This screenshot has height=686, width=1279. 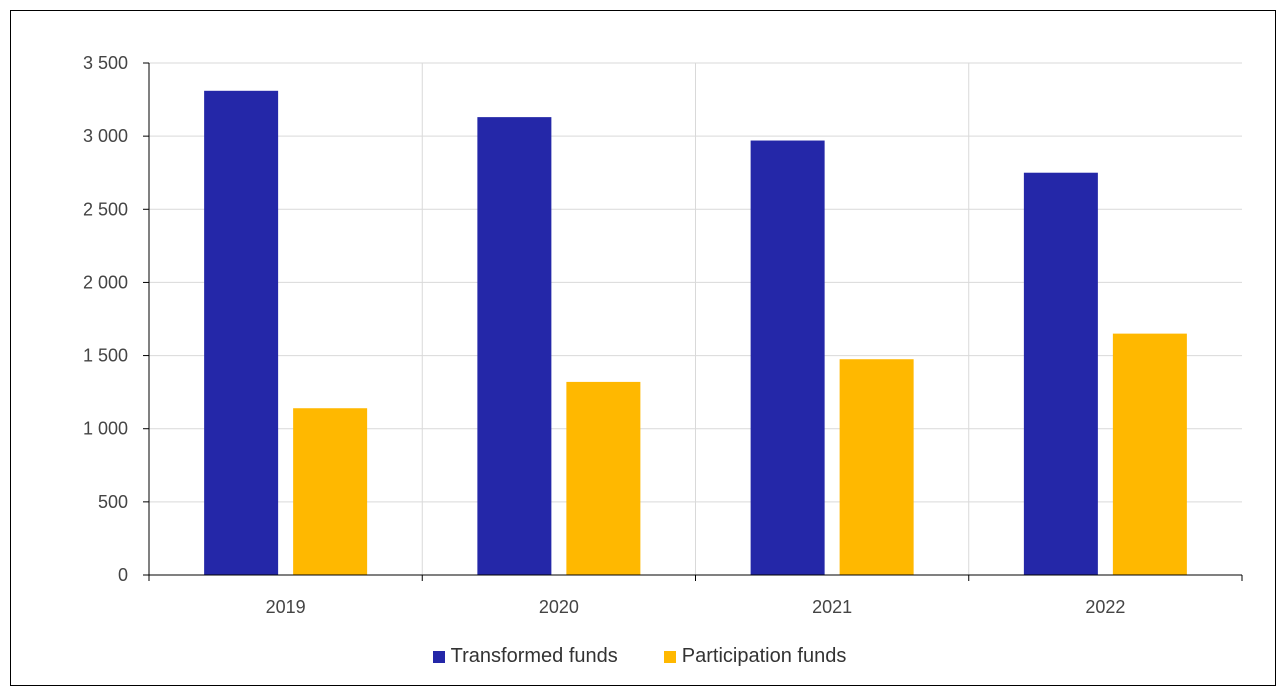 What do you see at coordinates (105, 282) in the screenshot?
I see `y-tick-label: 2 000` at bounding box center [105, 282].